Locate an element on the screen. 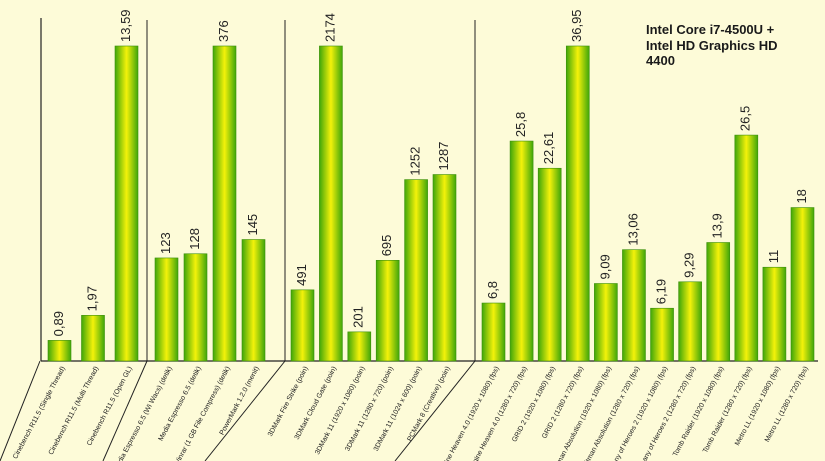 This screenshot has width=825, height=461. category-label-games-9: Tomb Raider (1280 x 720) (fps) is located at coordinates (728, 410).